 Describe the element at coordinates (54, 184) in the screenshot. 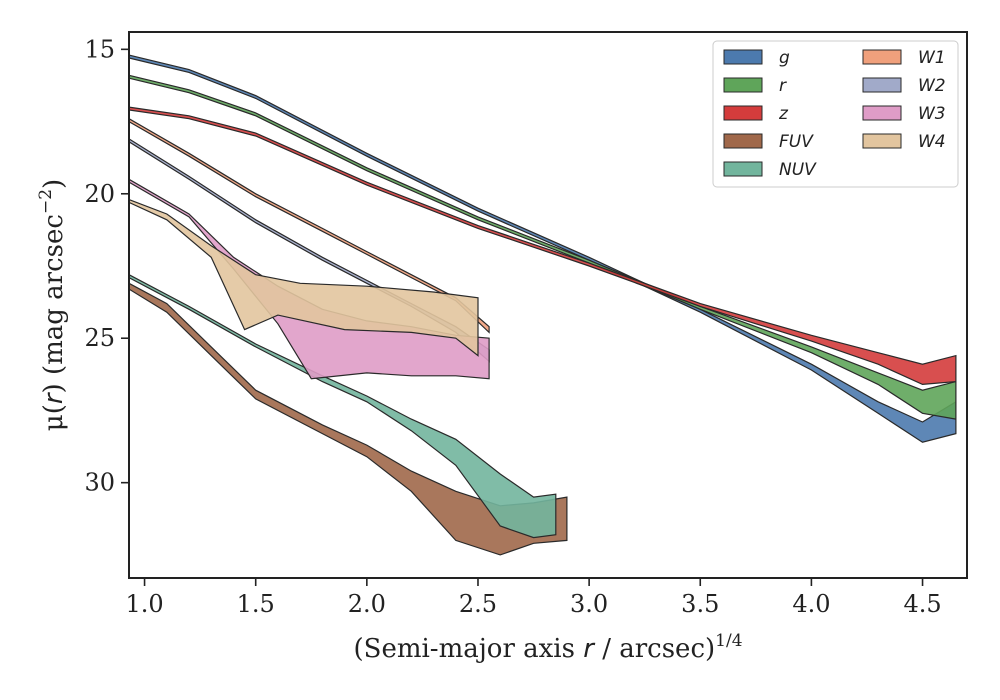

I see `y-axis-label-end: )` at that location.